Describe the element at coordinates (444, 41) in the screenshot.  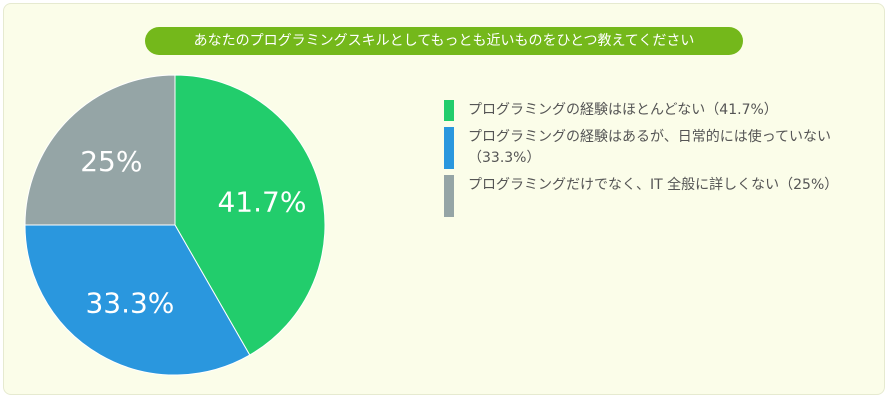
I see `chart-title: あなたのプログラミングスキルとしてもっとも近いものをひとつ教えてください` at that location.